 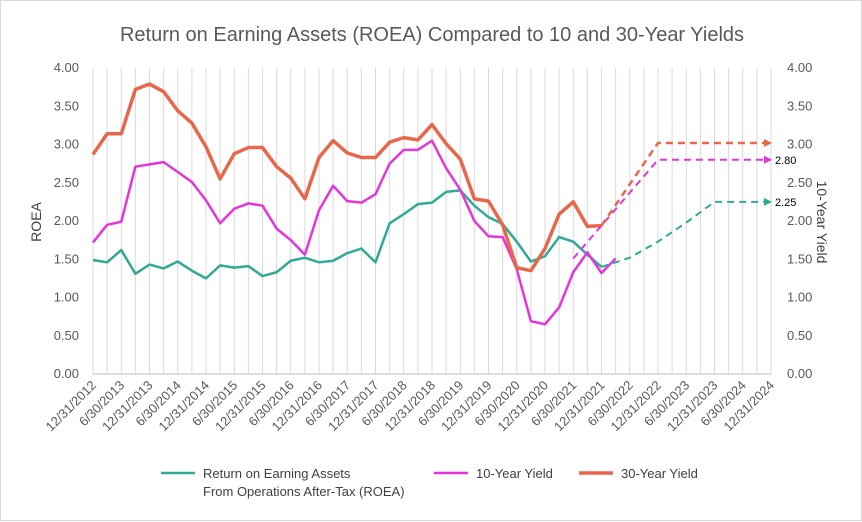 I want to click on right-tick-label: 4.00, so click(x=799, y=67).